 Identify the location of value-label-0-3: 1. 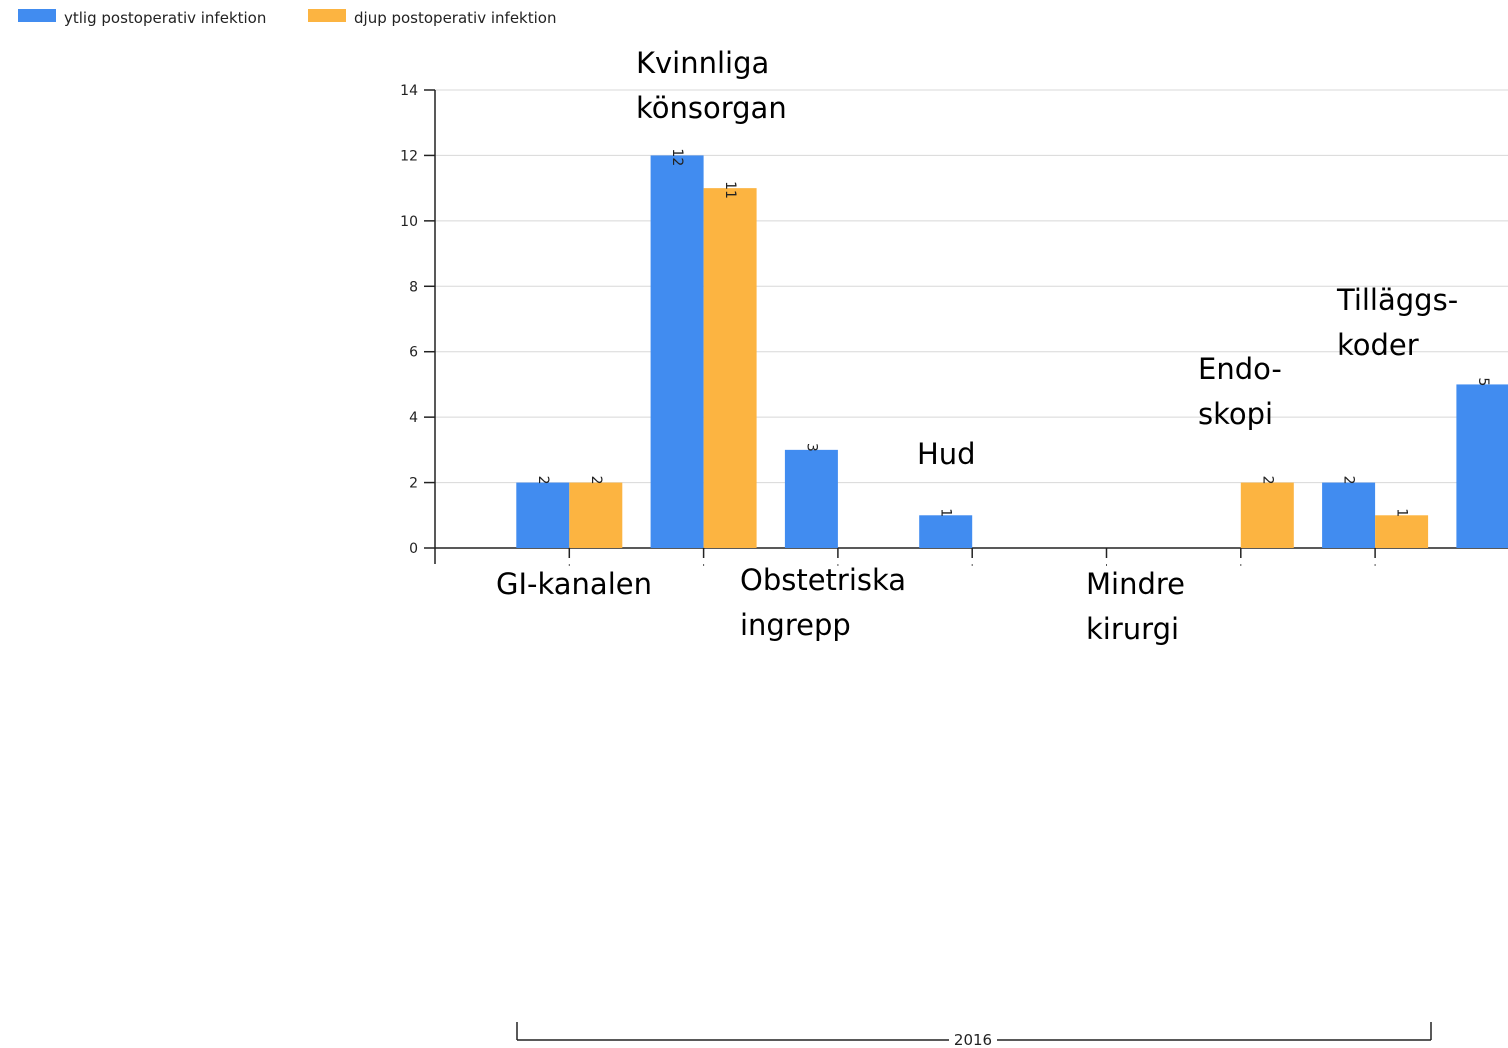
(946, 512).